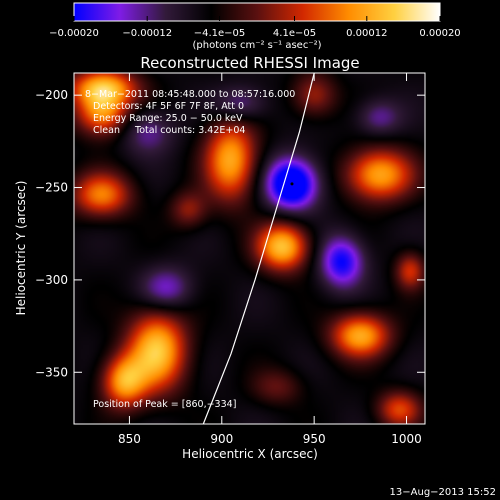 The image size is (500, 500). I want to click on colorbar-tick-label: 4.1e−05, so click(294, 33).